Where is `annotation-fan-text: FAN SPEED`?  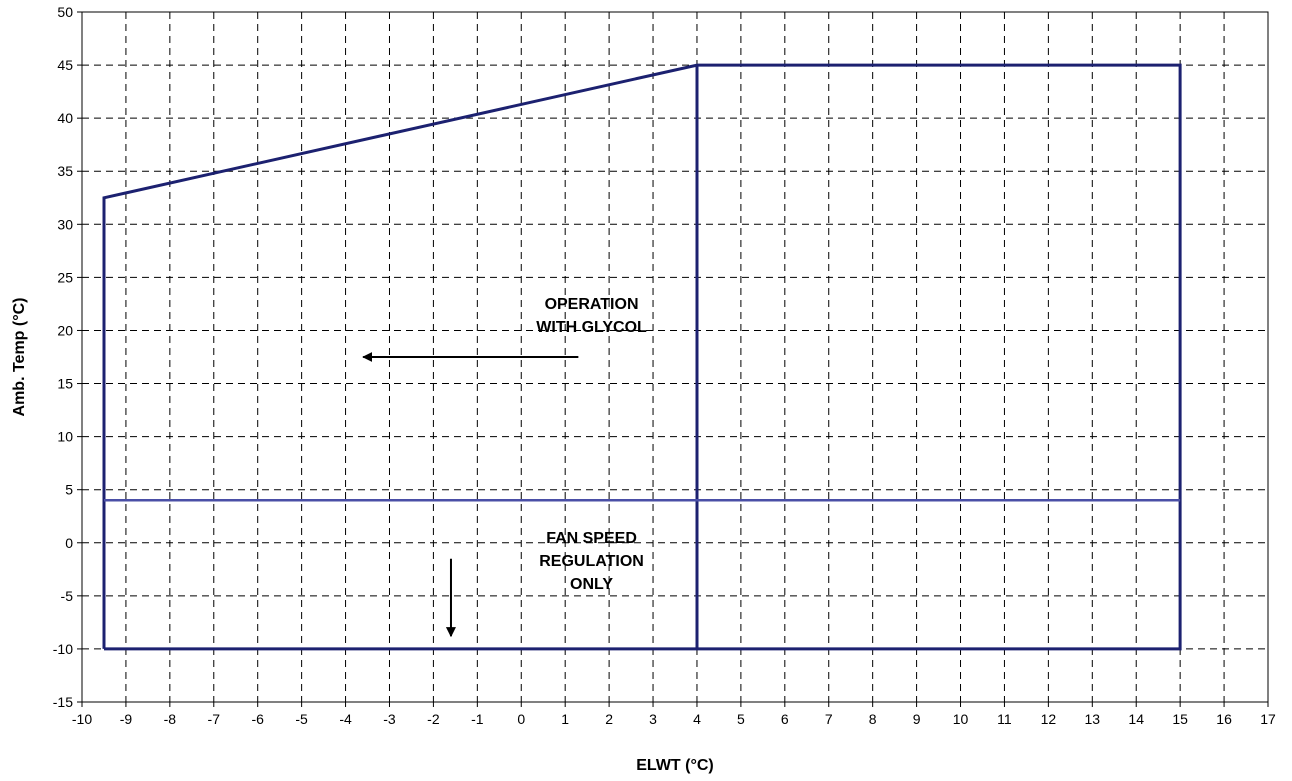
annotation-fan-text: FAN SPEED is located at coordinates (591, 538).